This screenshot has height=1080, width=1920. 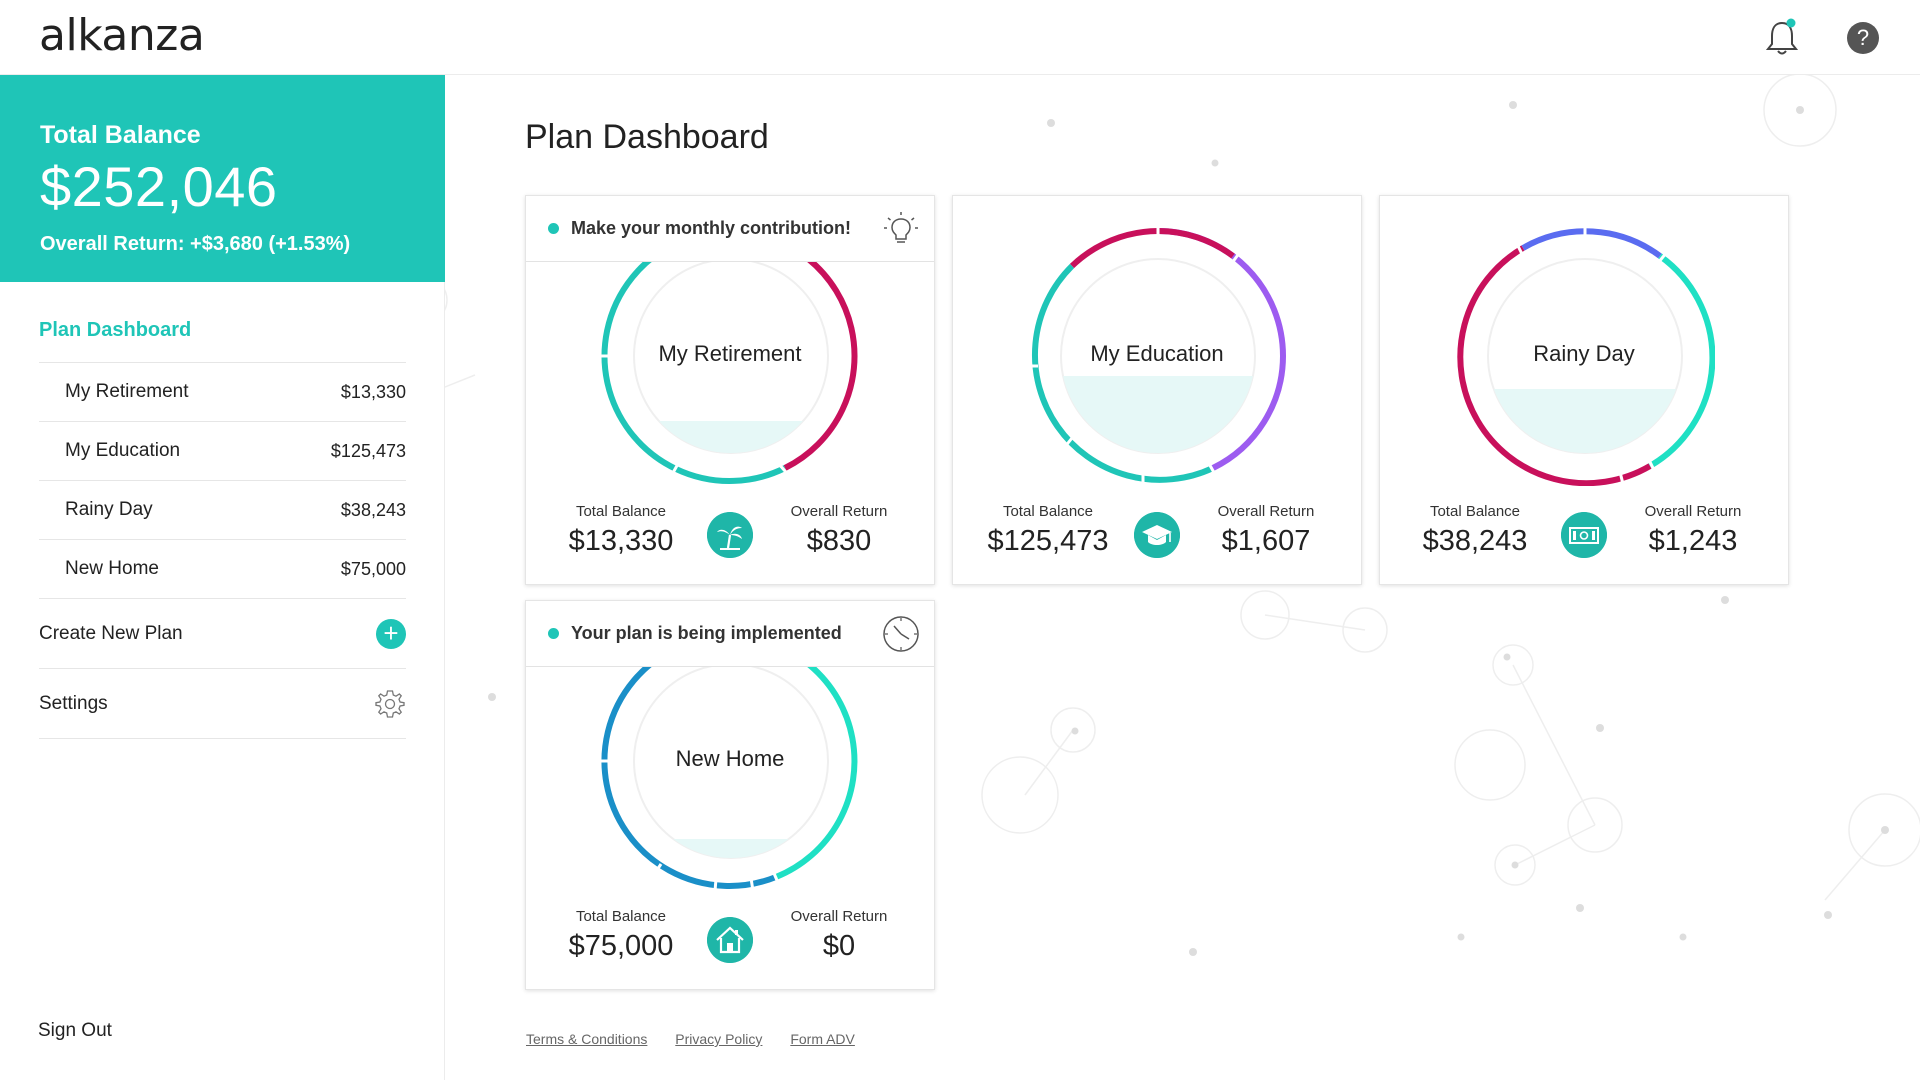 I want to click on sidebar-item-value: $38,243, so click(x=373, y=509).